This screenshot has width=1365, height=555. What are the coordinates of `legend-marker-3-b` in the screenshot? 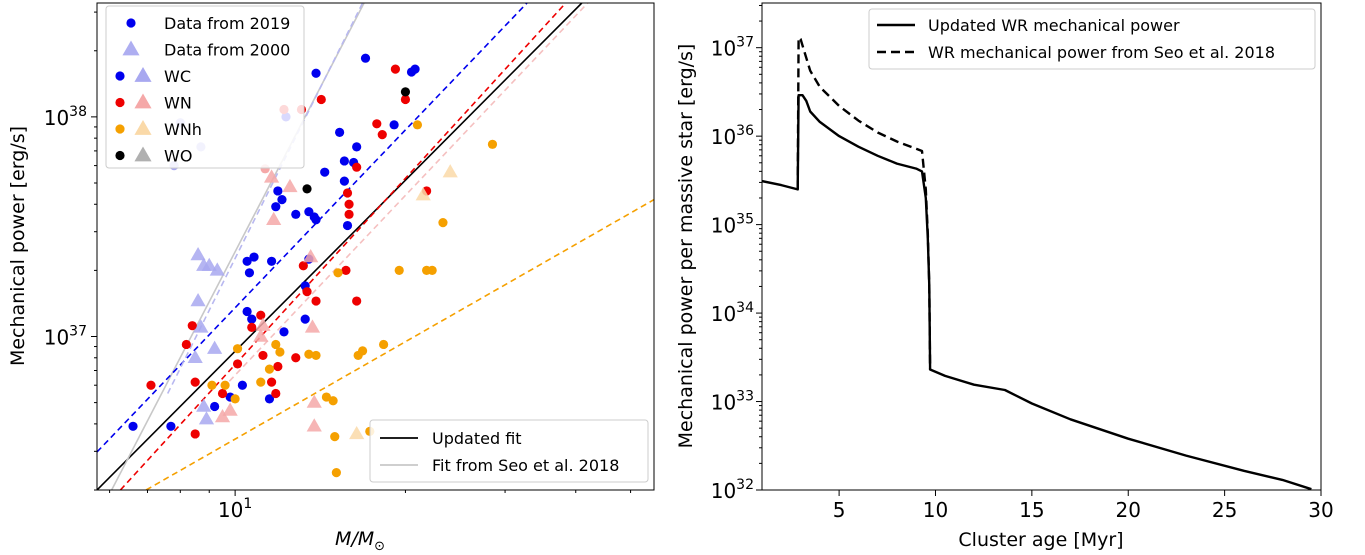 It's located at (143, 101).